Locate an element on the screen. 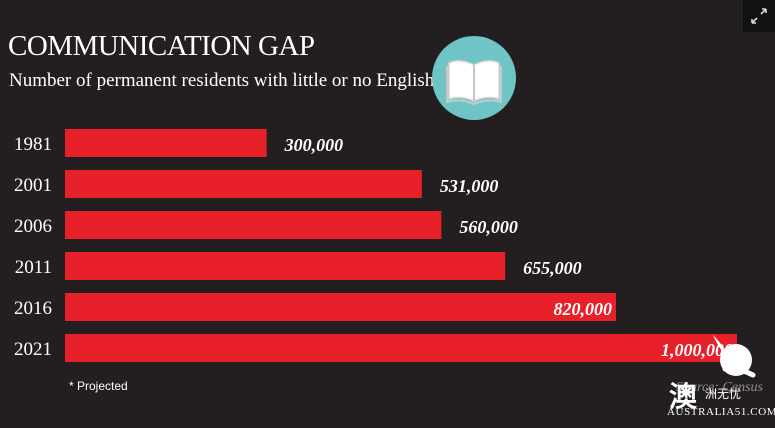 This screenshot has height=428, width=775. bar-2001 is located at coordinates (243, 184).